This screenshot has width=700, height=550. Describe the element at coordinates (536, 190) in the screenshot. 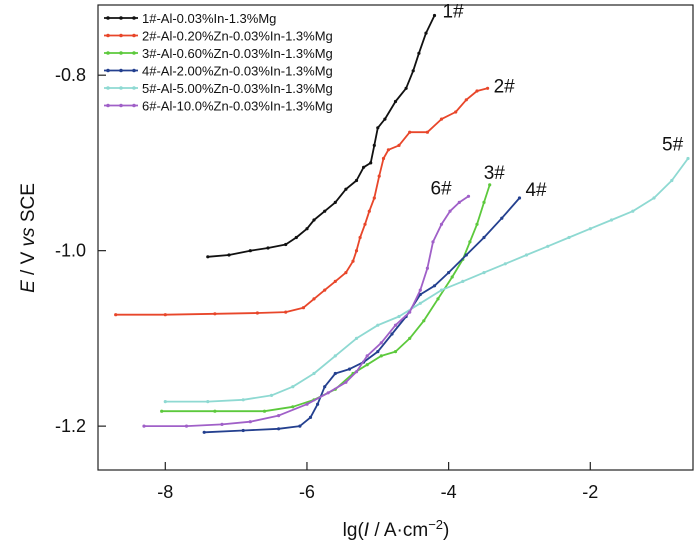

I see `curve-label: 4#` at that location.